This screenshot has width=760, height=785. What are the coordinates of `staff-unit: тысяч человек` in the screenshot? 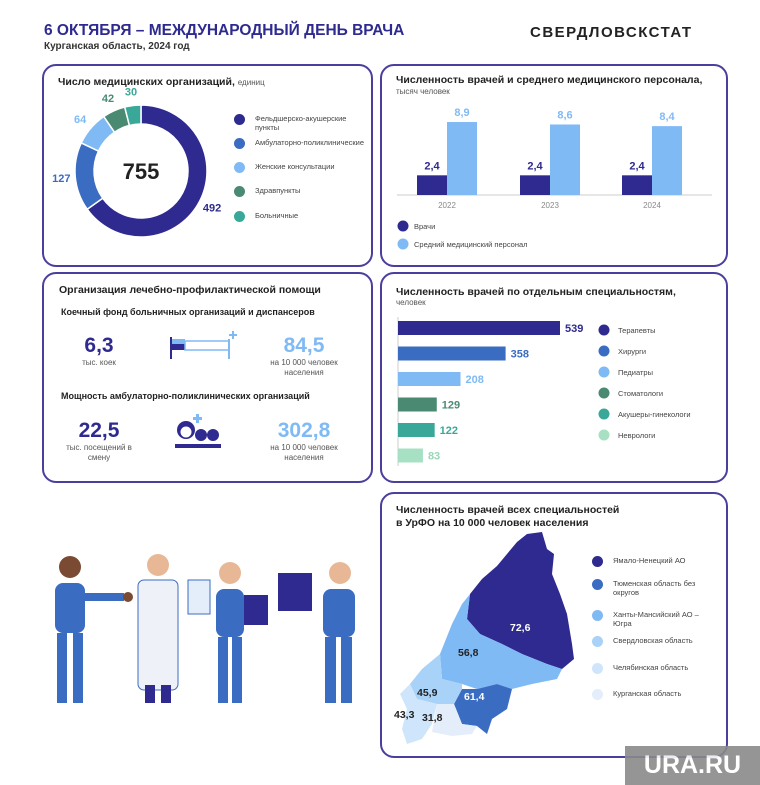 It's located at (423, 91).